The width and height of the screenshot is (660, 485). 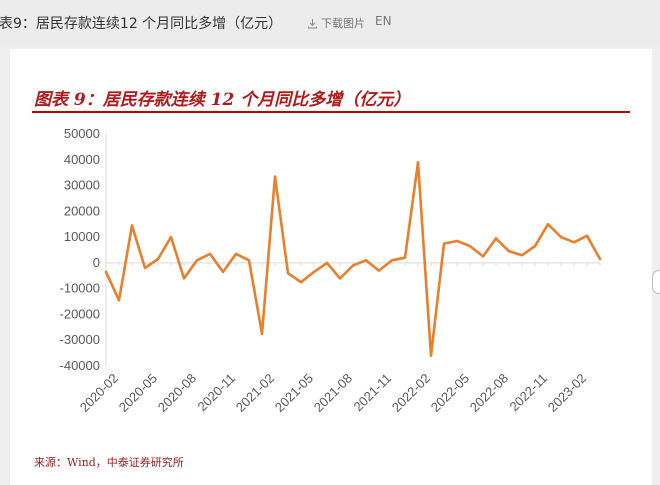 I want to click on download-icon, so click(x=312, y=23).